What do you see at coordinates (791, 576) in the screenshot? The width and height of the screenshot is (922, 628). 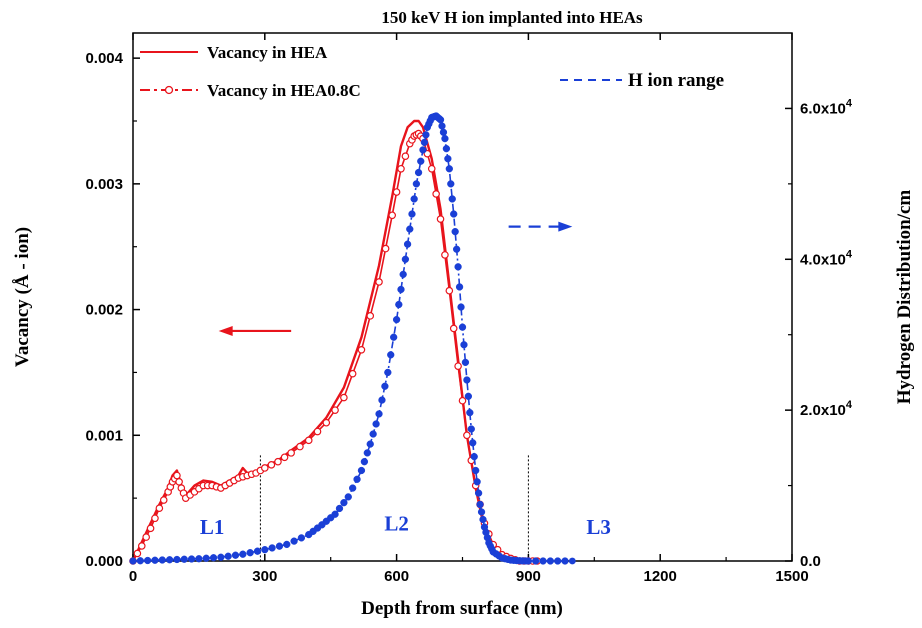 I see `x-tick-label: 1500` at bounding box center [791, 576].